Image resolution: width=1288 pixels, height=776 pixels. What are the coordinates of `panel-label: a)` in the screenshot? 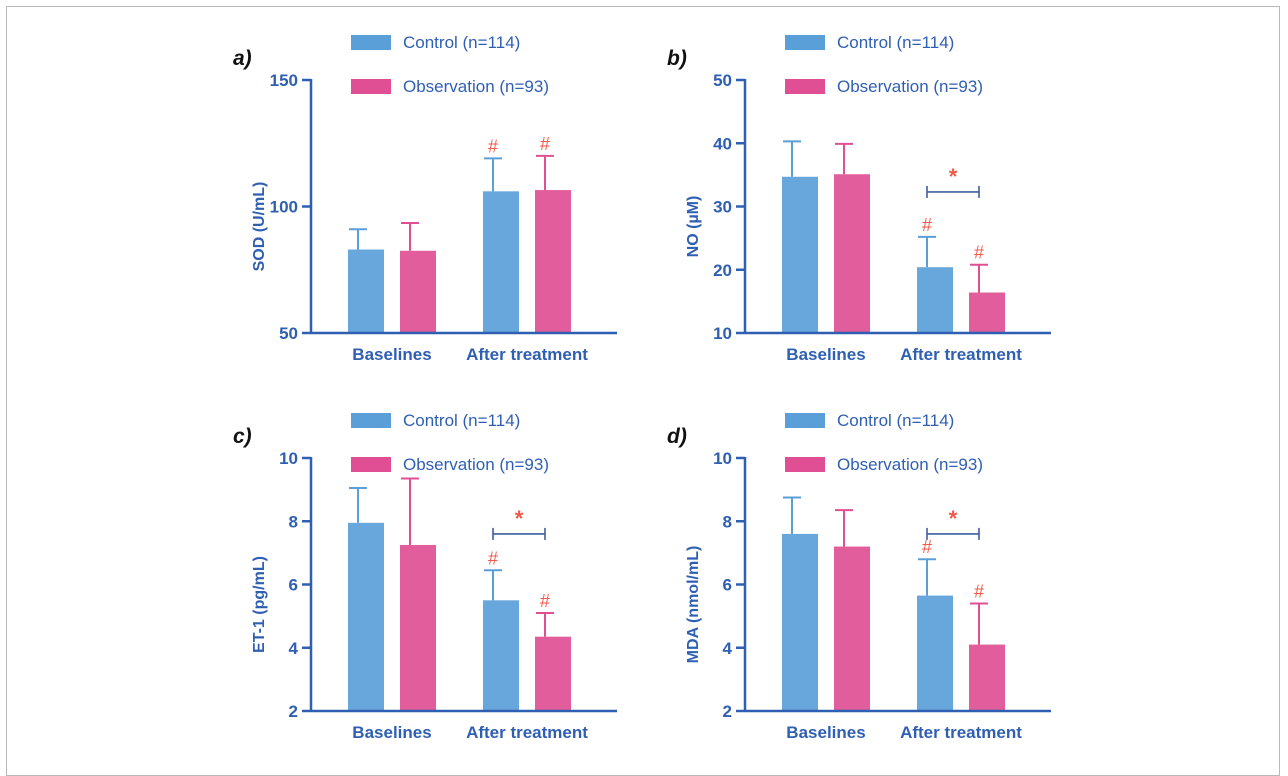 It's located at (242, 58).